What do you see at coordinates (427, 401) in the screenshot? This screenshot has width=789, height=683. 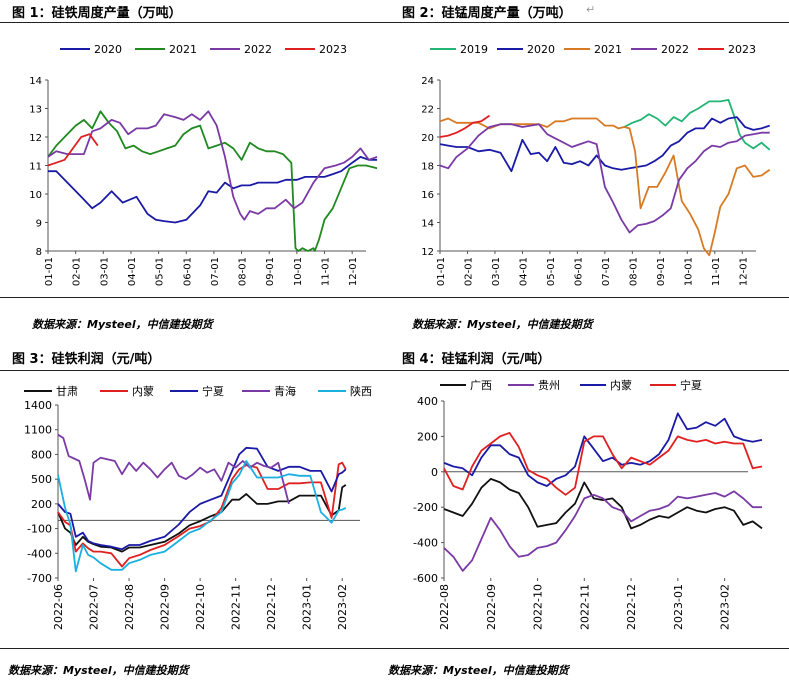 I see `y-tick-label: 400` at bounding box center [427, 401].